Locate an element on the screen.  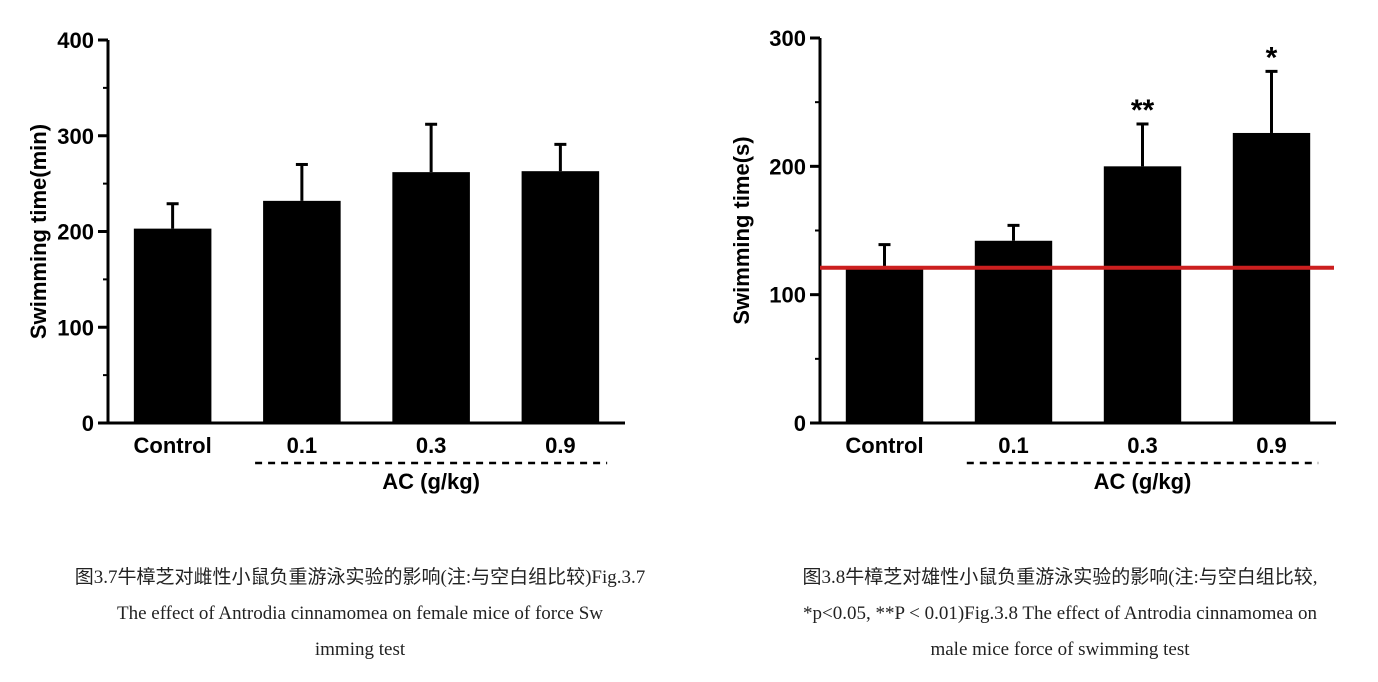
significance-mark: * is located at coordinates (1272, 57).